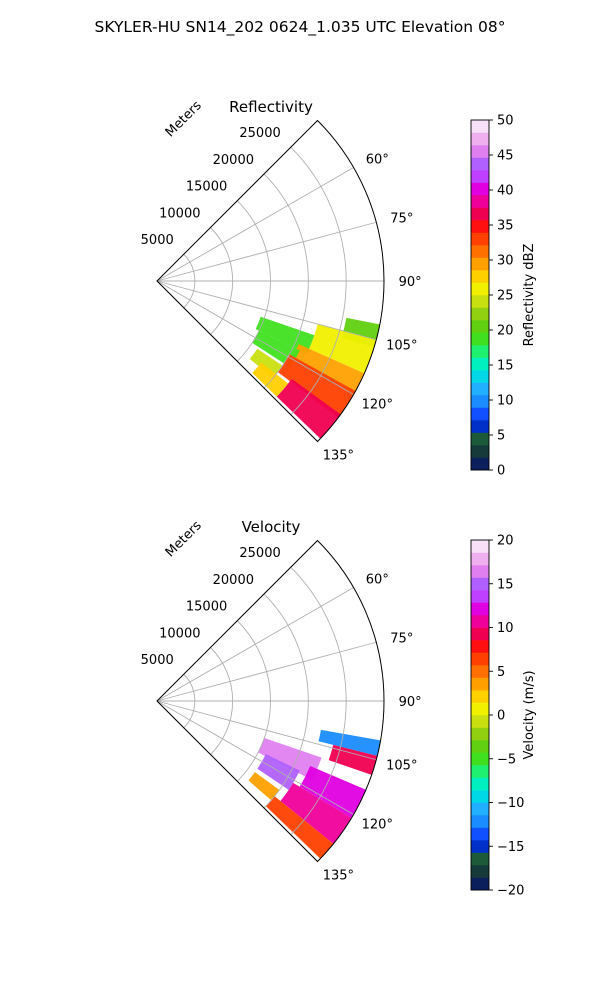 This screenshot has height=1000, width=600. I want to click on colorbar-tick-label: 10, so click(505, 401).